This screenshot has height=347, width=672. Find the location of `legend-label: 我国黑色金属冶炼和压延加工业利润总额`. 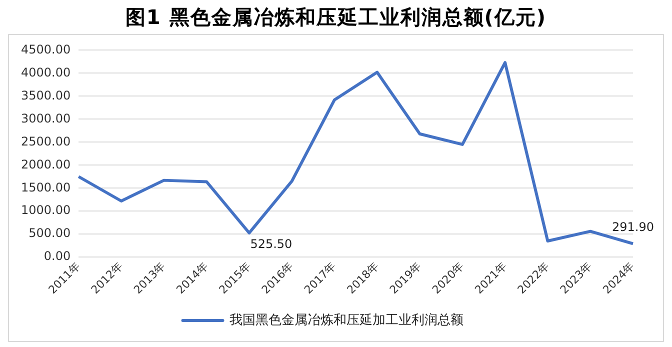

legend-label: 我国黑色金属冶炼和压延加工业利润总额 is located at coordinates (346, 320).